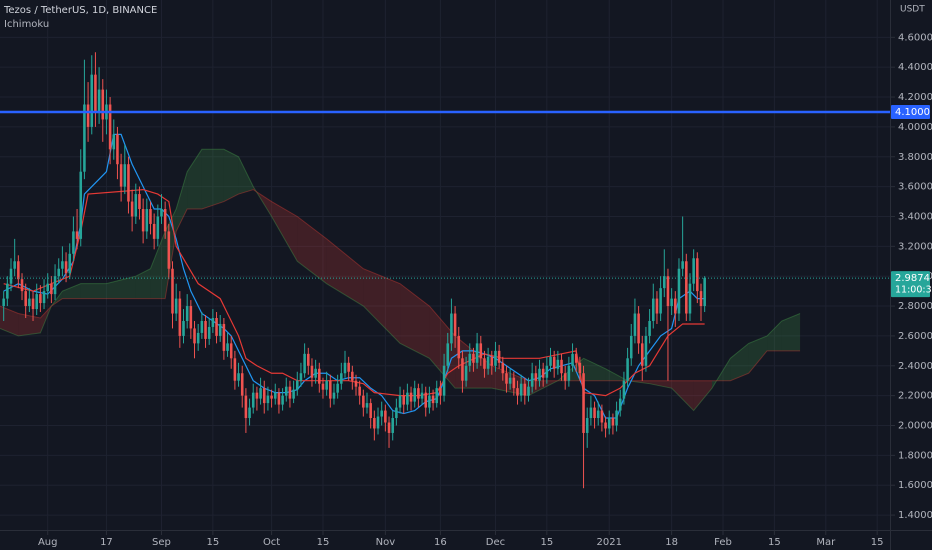 The height and width of the screenshot is (550, 932). I want to click on last-price-box, so click(910, 284).